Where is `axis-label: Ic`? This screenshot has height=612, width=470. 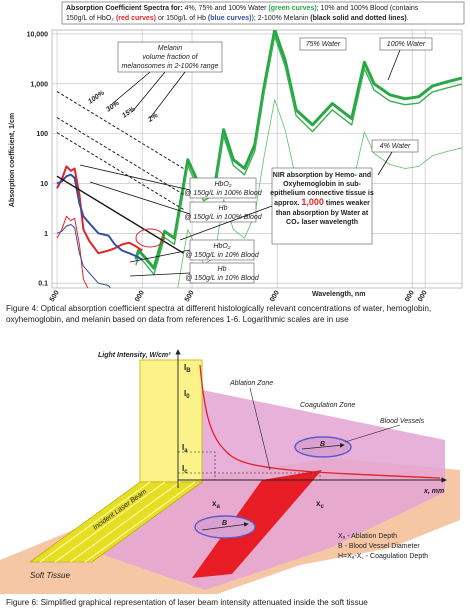 axis-label: Ic is located at coordinates (185, 469).